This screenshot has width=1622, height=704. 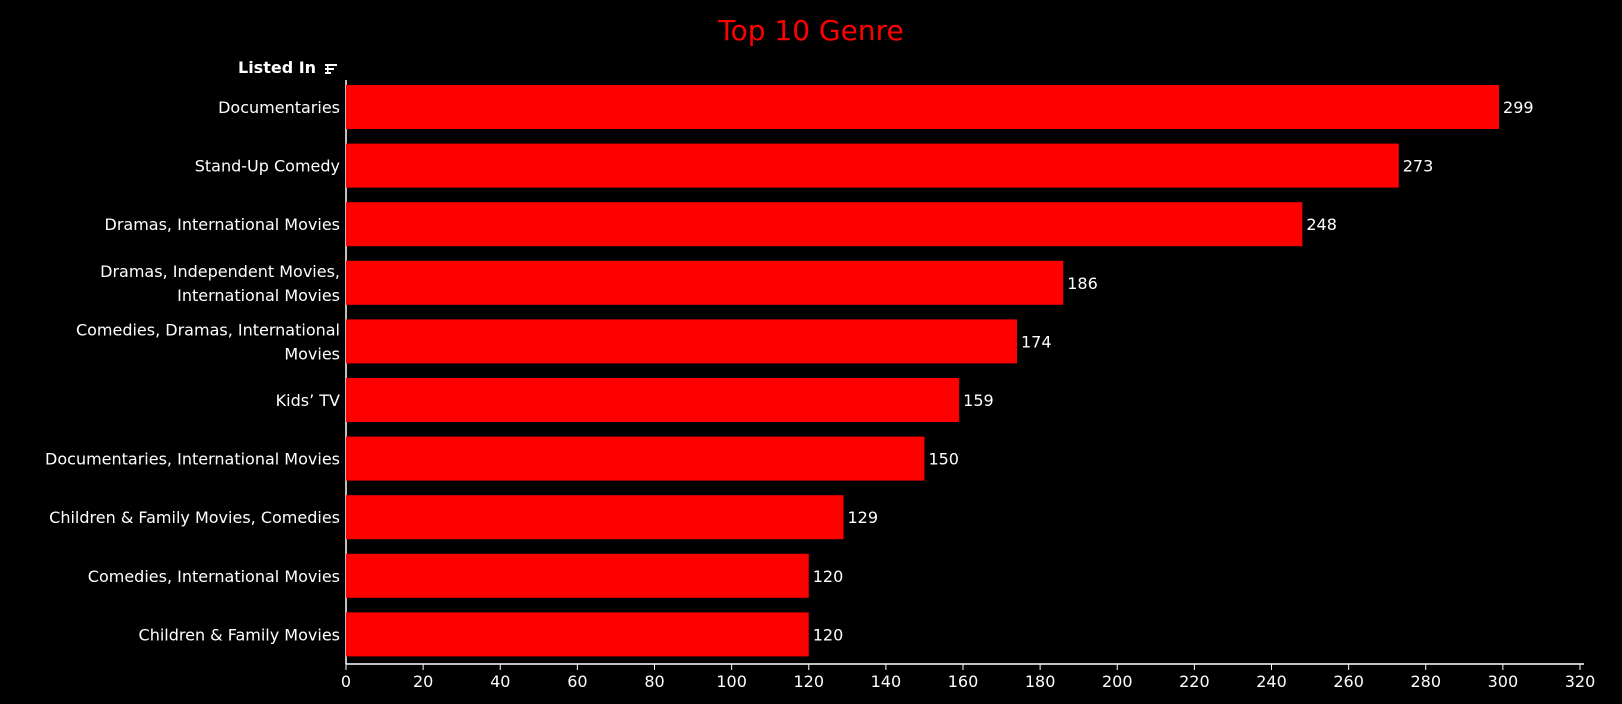 What do you see at coordinates (1418, 166) in the screenshot?
I see `data-label: 273` at bounding box center [1418, 166].